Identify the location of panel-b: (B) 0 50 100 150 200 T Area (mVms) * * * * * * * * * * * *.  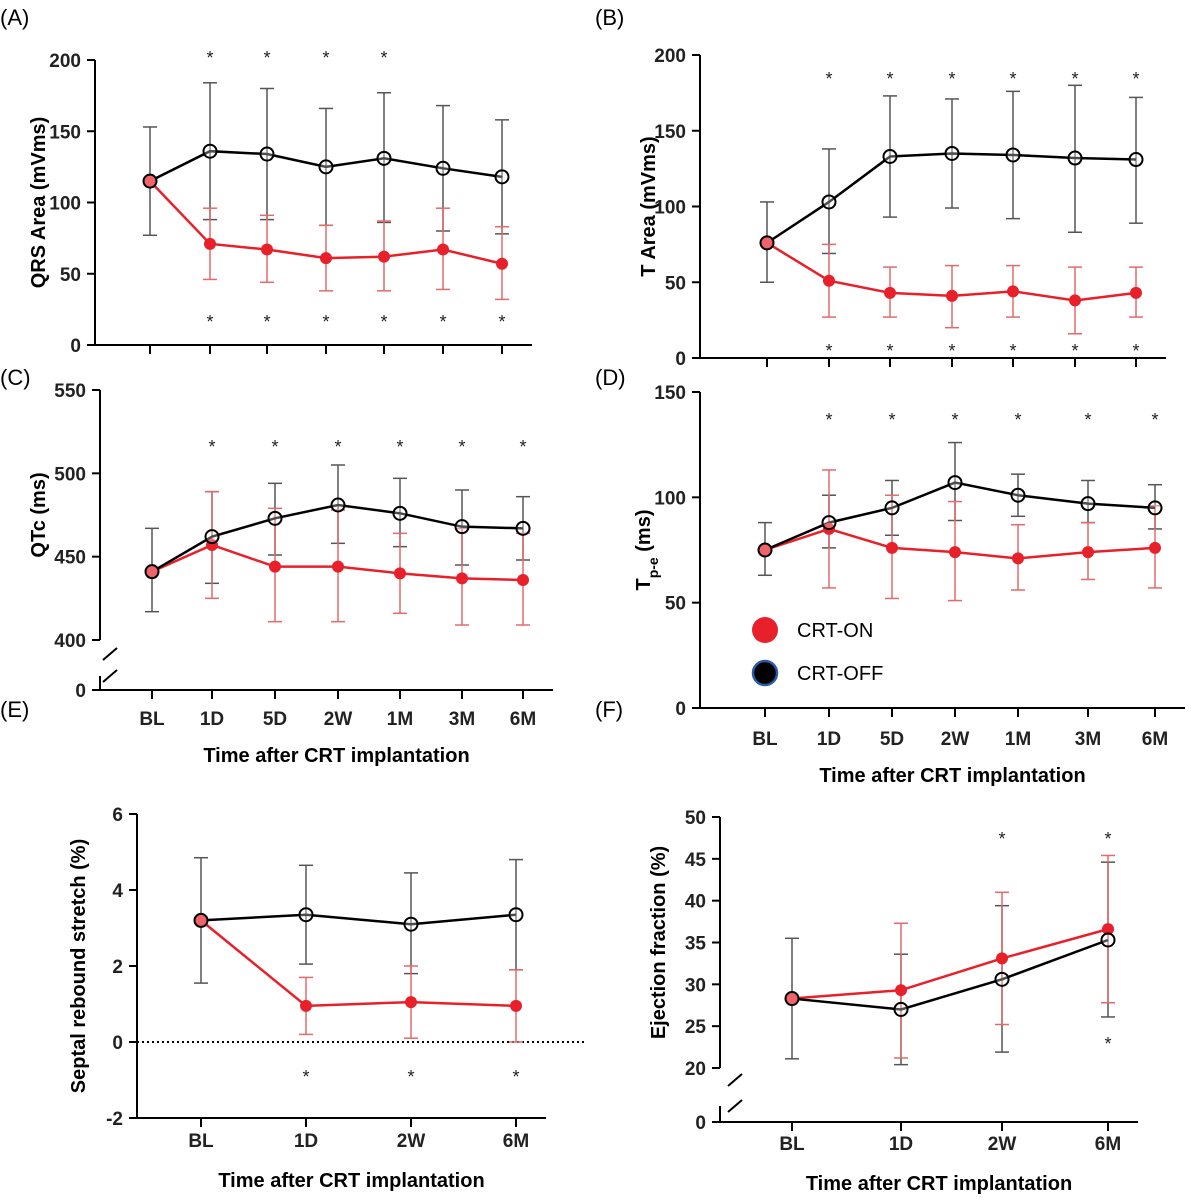
(880, 187).